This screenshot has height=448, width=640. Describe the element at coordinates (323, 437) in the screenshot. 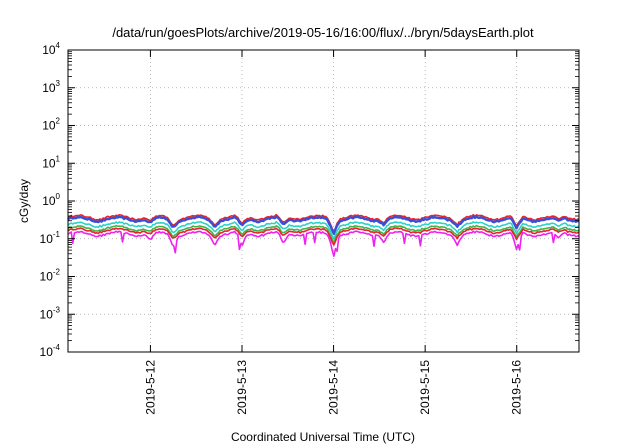

I see `x-axis-label: Coordinated Universal Time (UTC)` at that location.